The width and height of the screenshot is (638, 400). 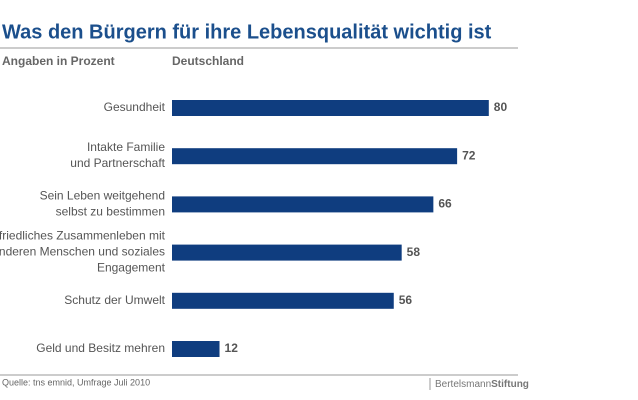 I want to click on value-label: 56, so click(x=406, y=300).